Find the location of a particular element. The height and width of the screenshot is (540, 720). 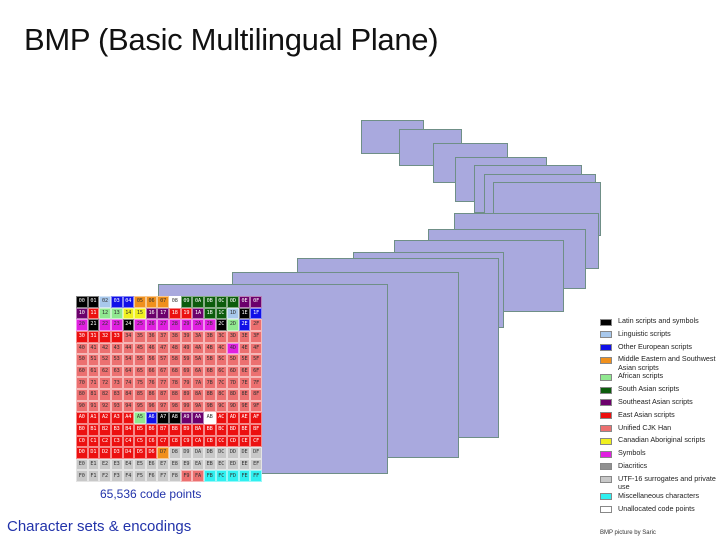

grid-cell: E5 is located at coordinates (140, 464).